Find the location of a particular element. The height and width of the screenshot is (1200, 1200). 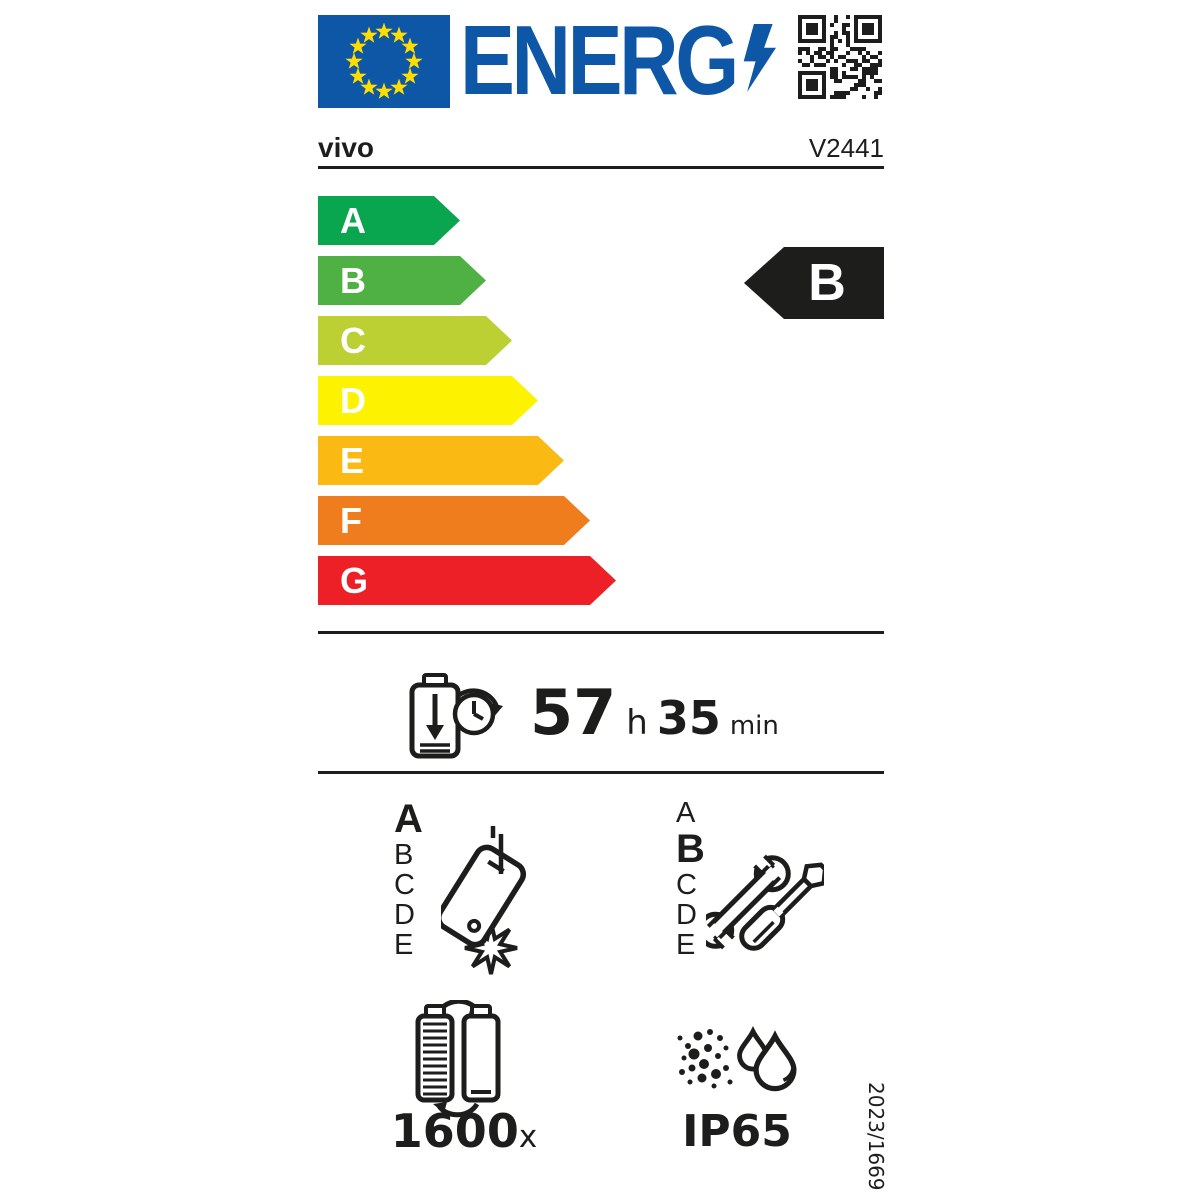

scale-letter: F is located at coordinates (351, 520).